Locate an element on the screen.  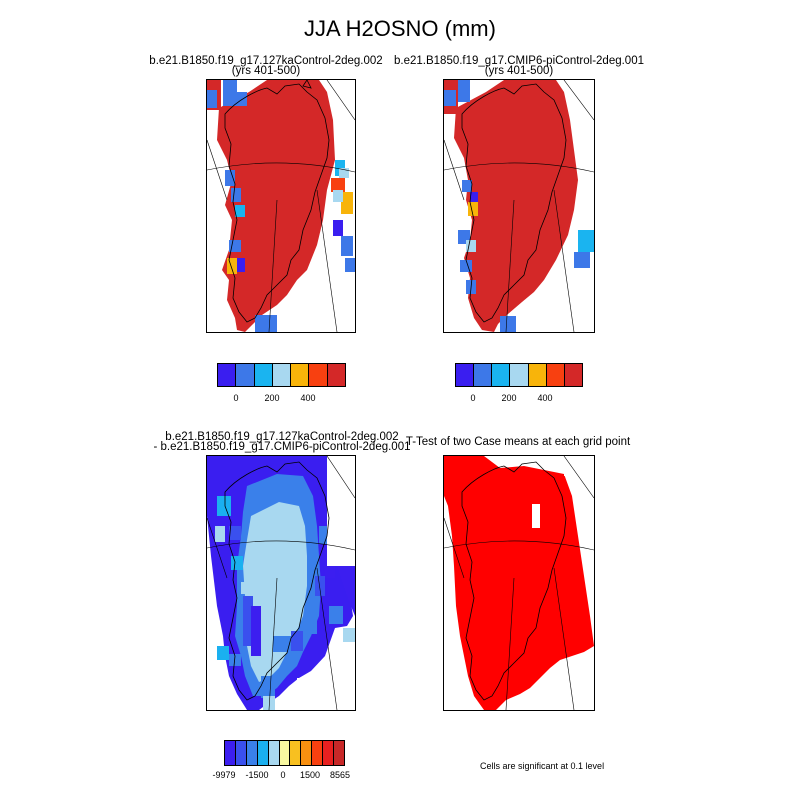
map-panel-piControl is located at coordinates (519, 206).